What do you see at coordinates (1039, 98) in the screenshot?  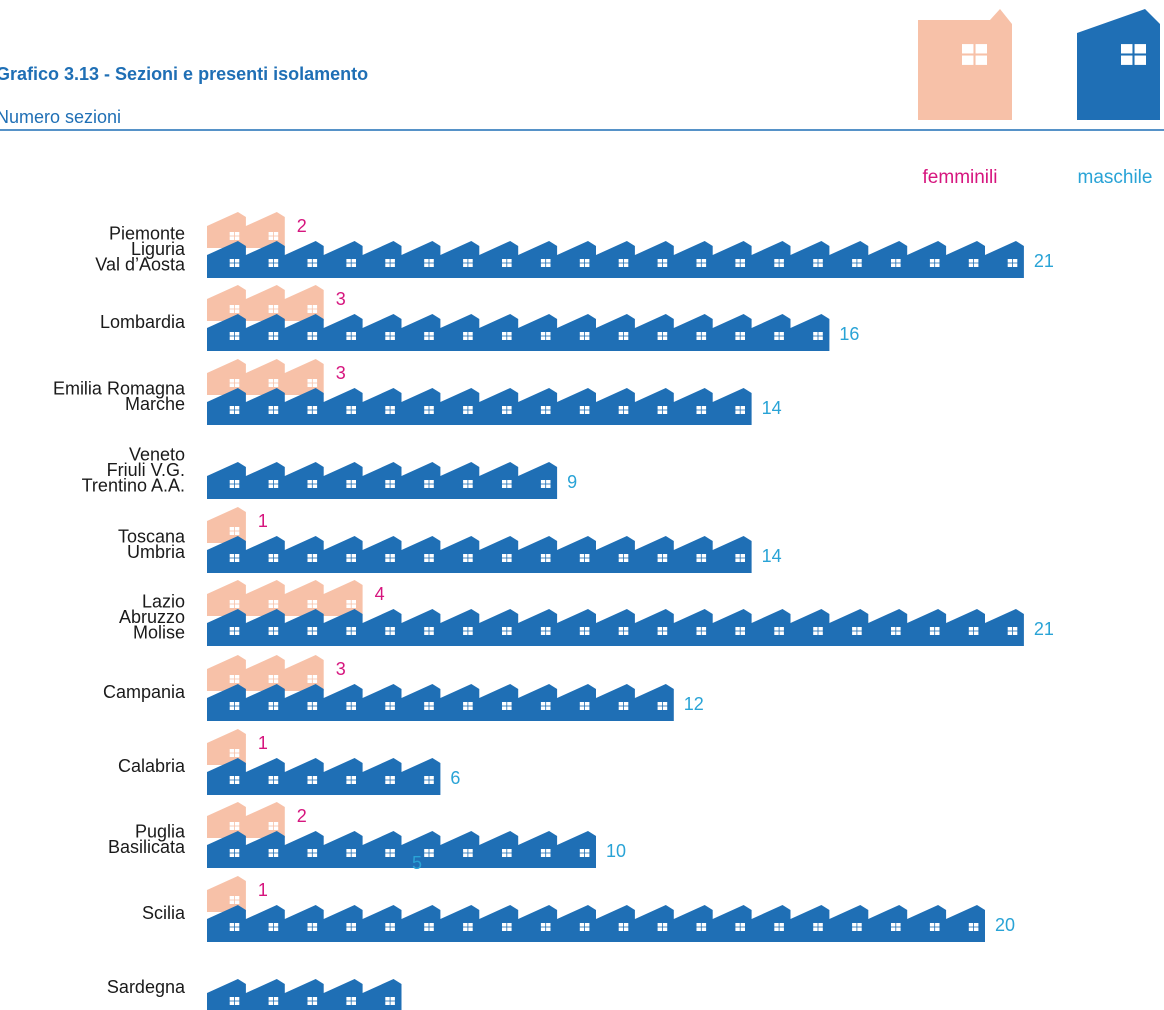 I see `legend: femminili maschile` at bounding box center [1039, 98].